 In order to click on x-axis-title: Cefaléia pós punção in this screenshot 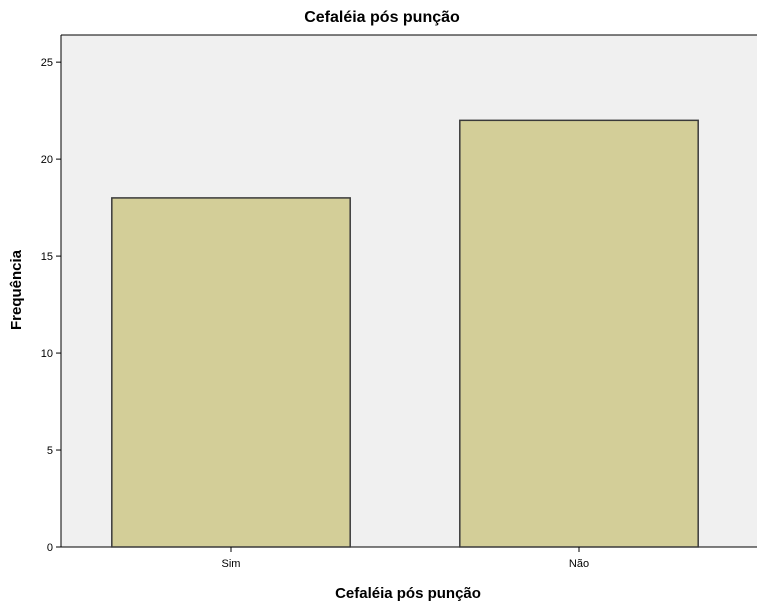, I will do `click(408, 593)`.